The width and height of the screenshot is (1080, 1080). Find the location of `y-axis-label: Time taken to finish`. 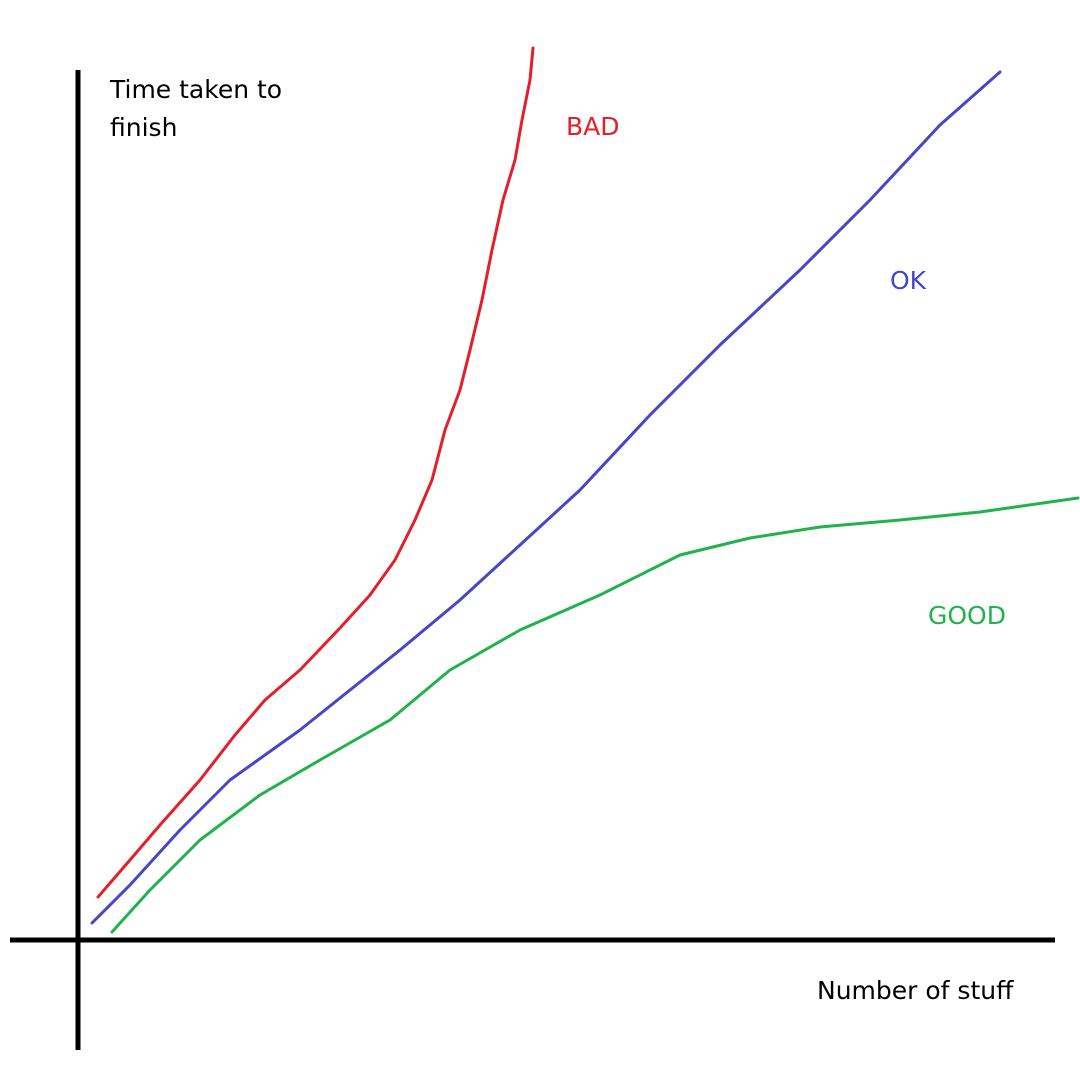

y-axis-label: Time taken to finish is located at coordinates (196, 108).